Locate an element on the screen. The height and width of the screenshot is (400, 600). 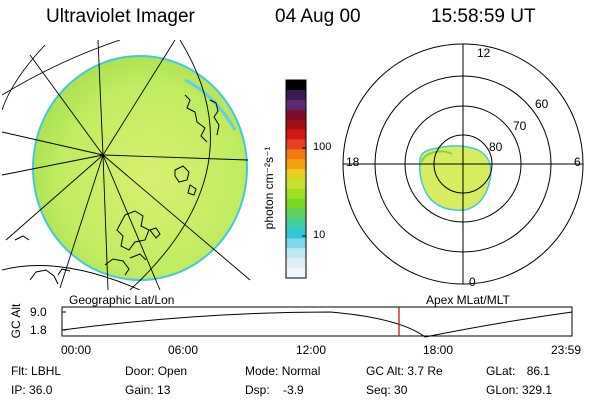
mlt-label-18: 18 is located at coordinates (353, 162).